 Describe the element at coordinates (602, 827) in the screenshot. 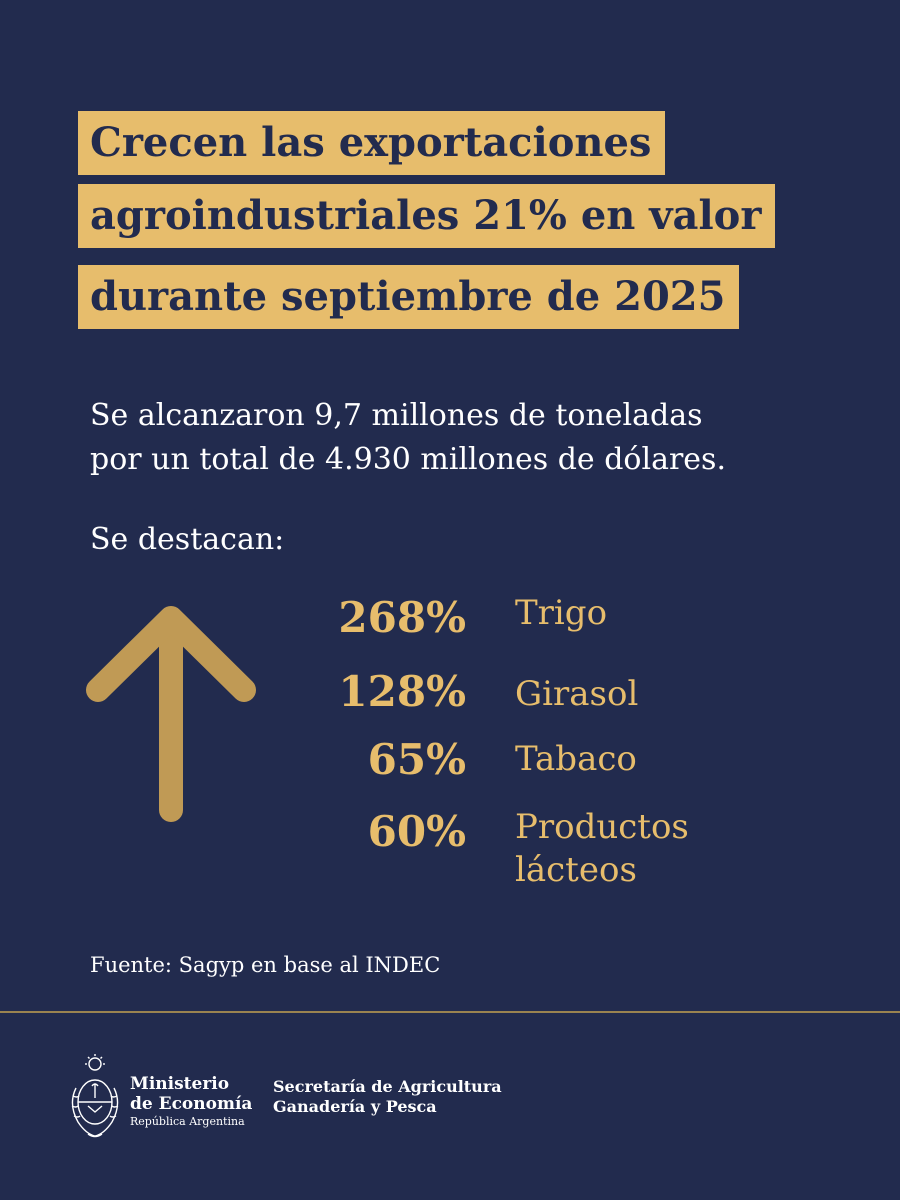

I see `highlight-label-line-1: Productos` at that location.